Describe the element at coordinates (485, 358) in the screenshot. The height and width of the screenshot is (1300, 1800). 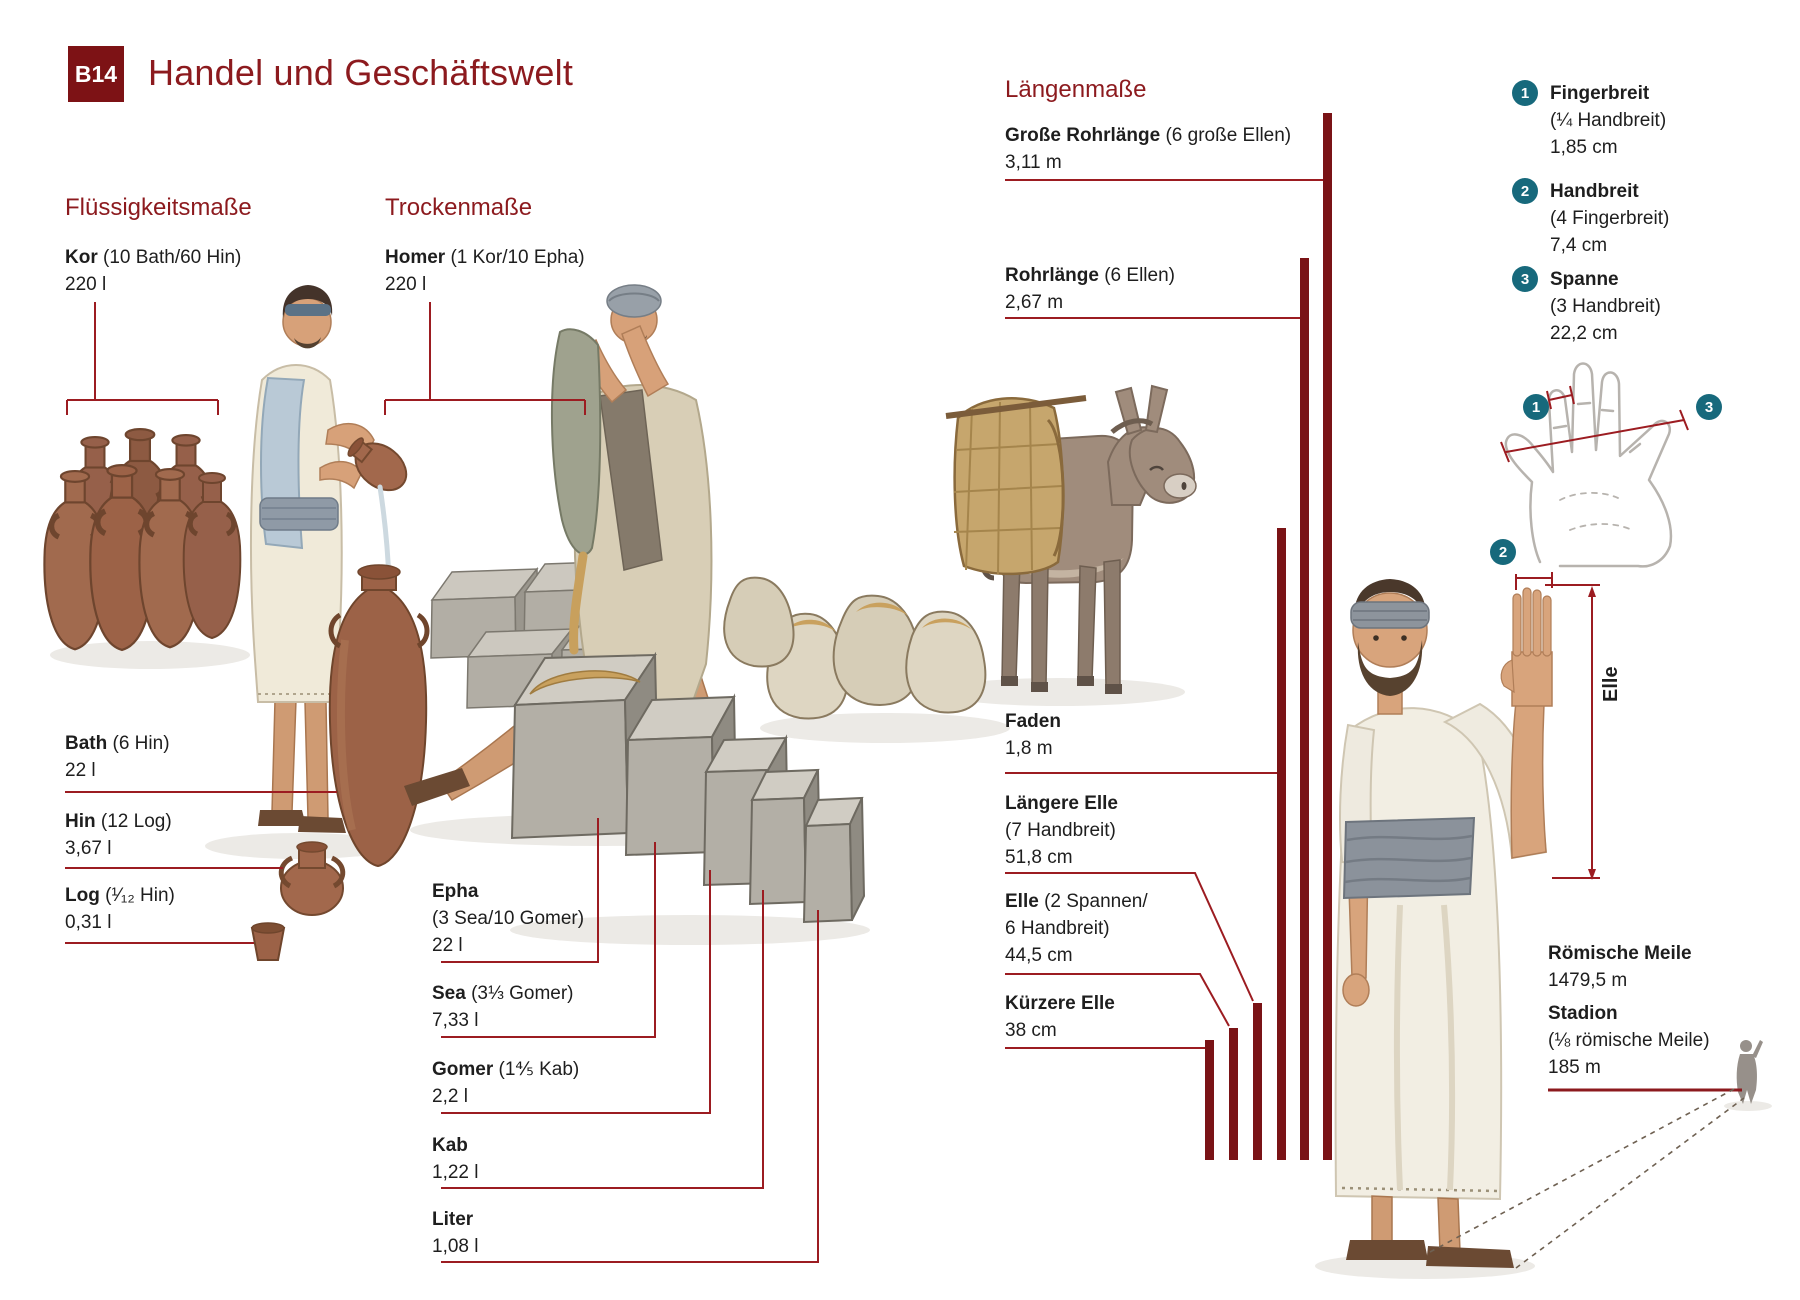
I see `homer-bracket` at that location.